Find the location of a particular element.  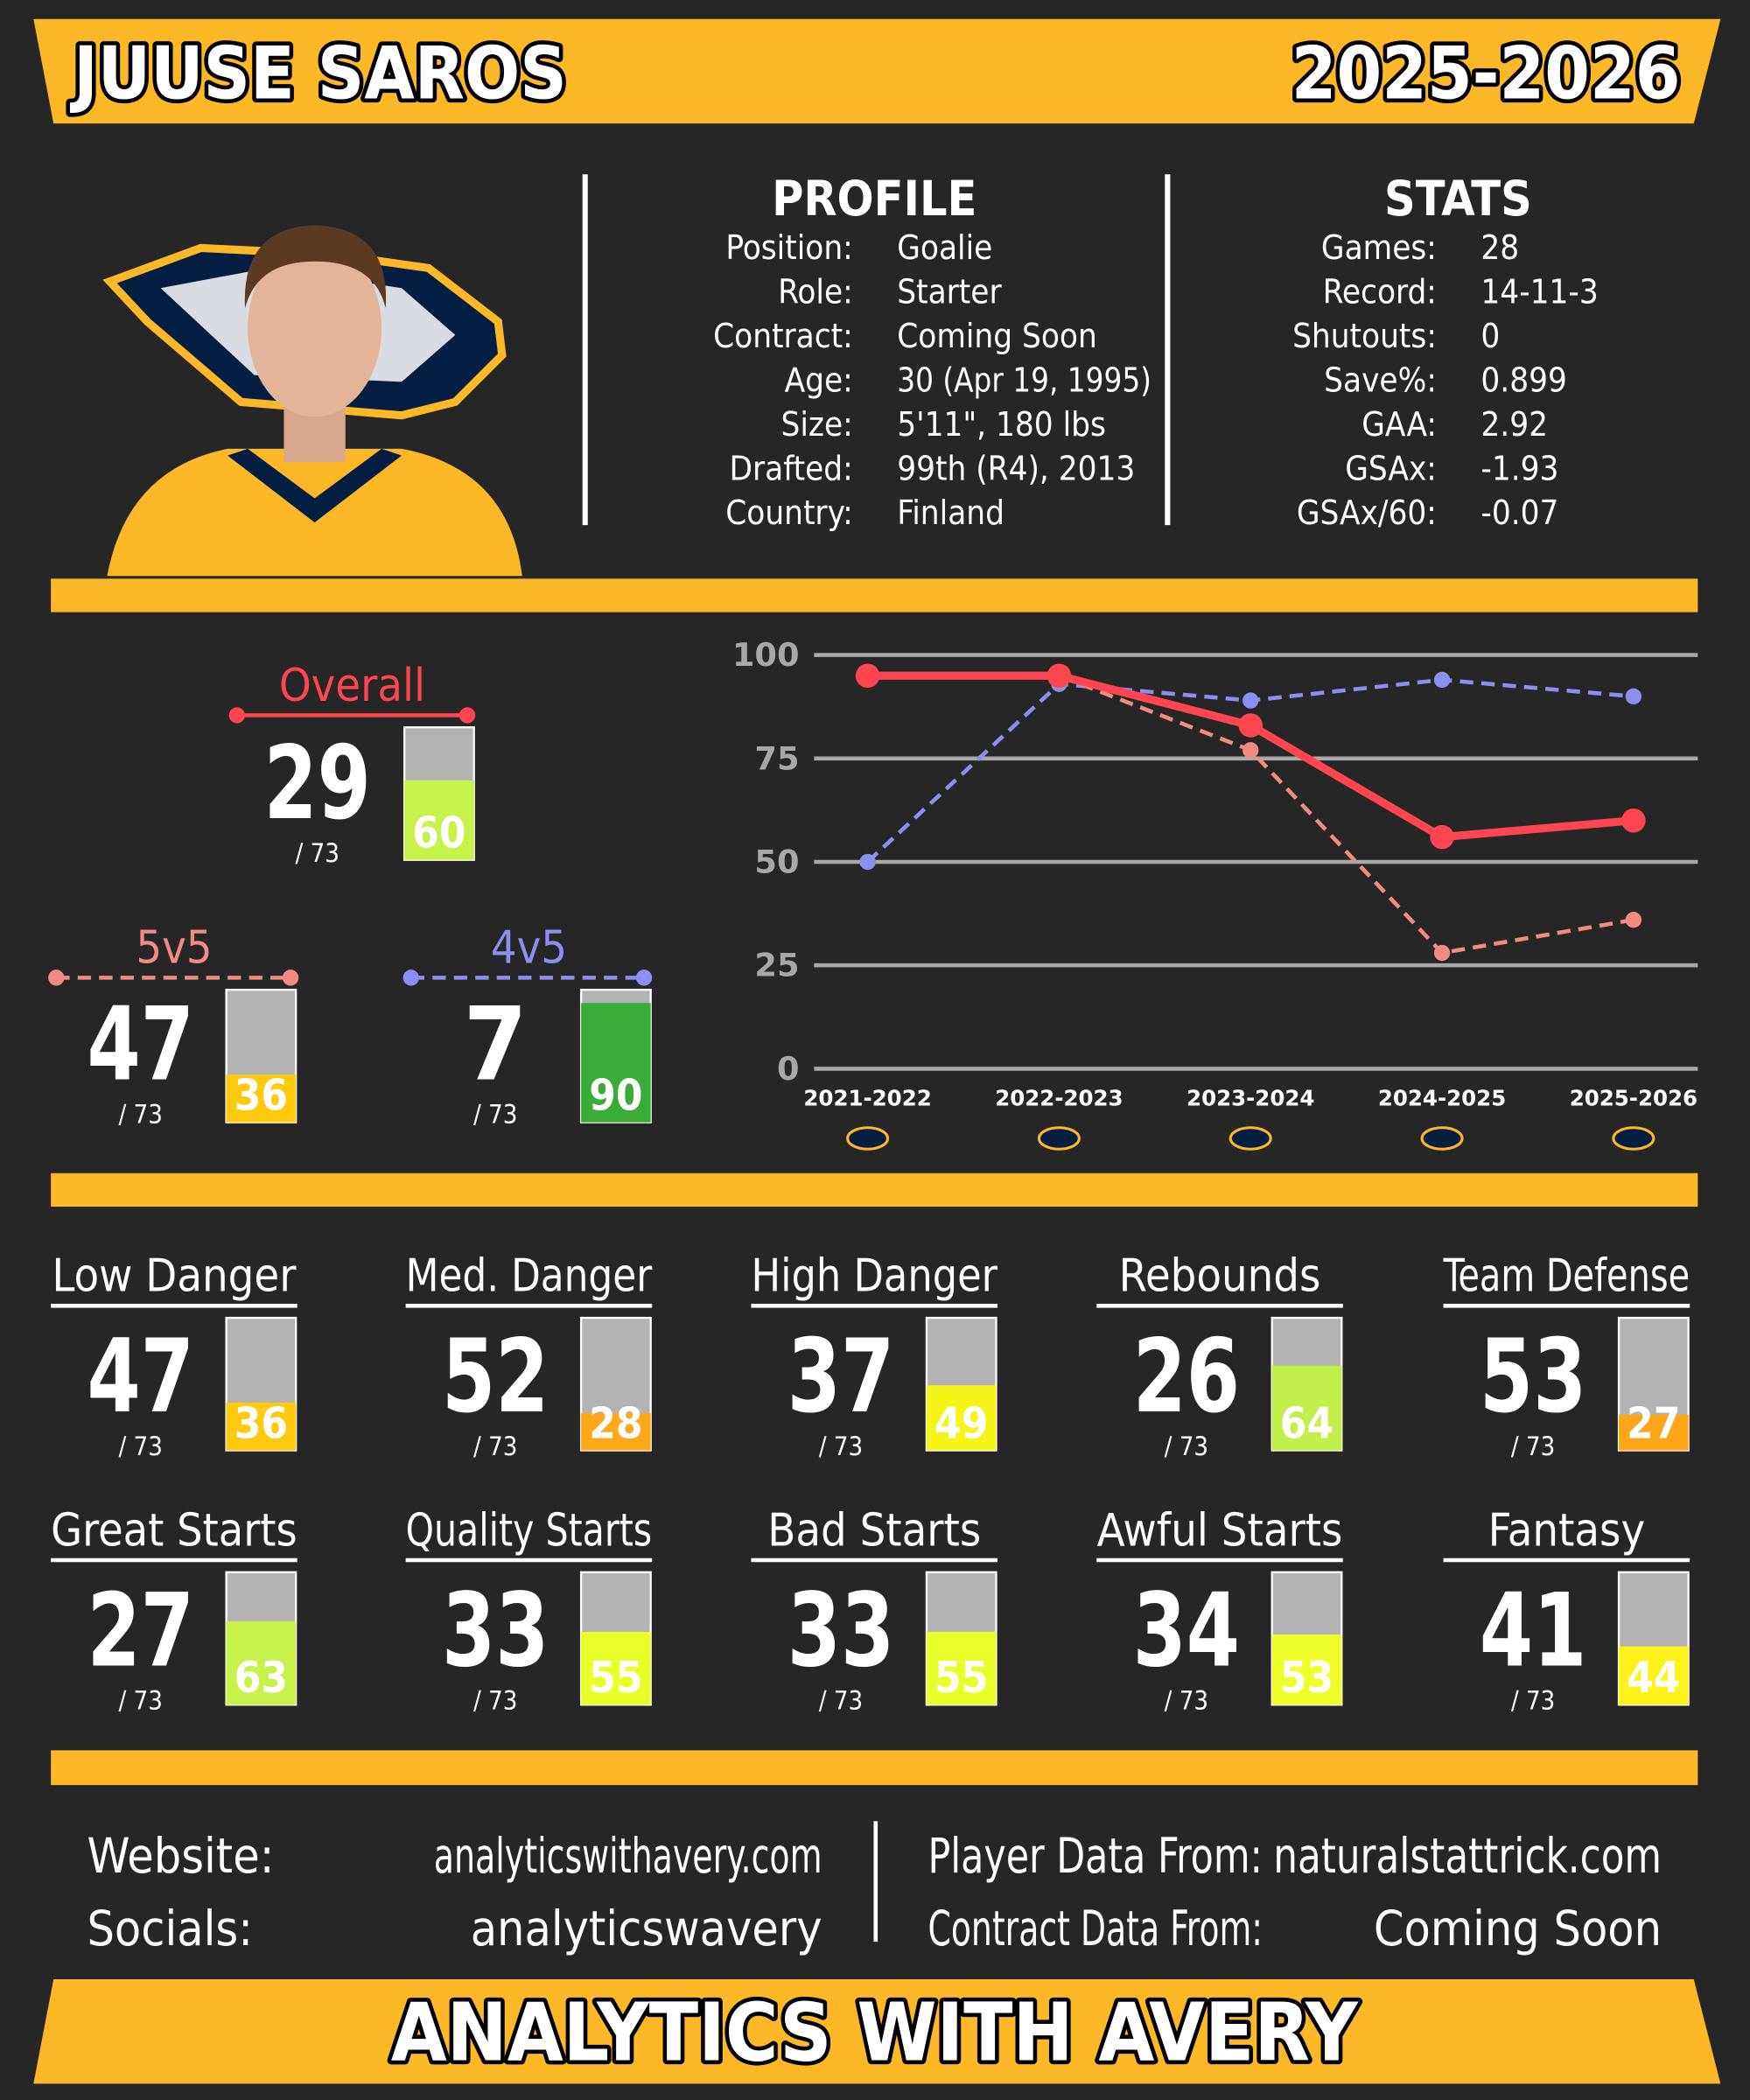

info-label: GSAx/60: is located at coordinates (1367, 513).